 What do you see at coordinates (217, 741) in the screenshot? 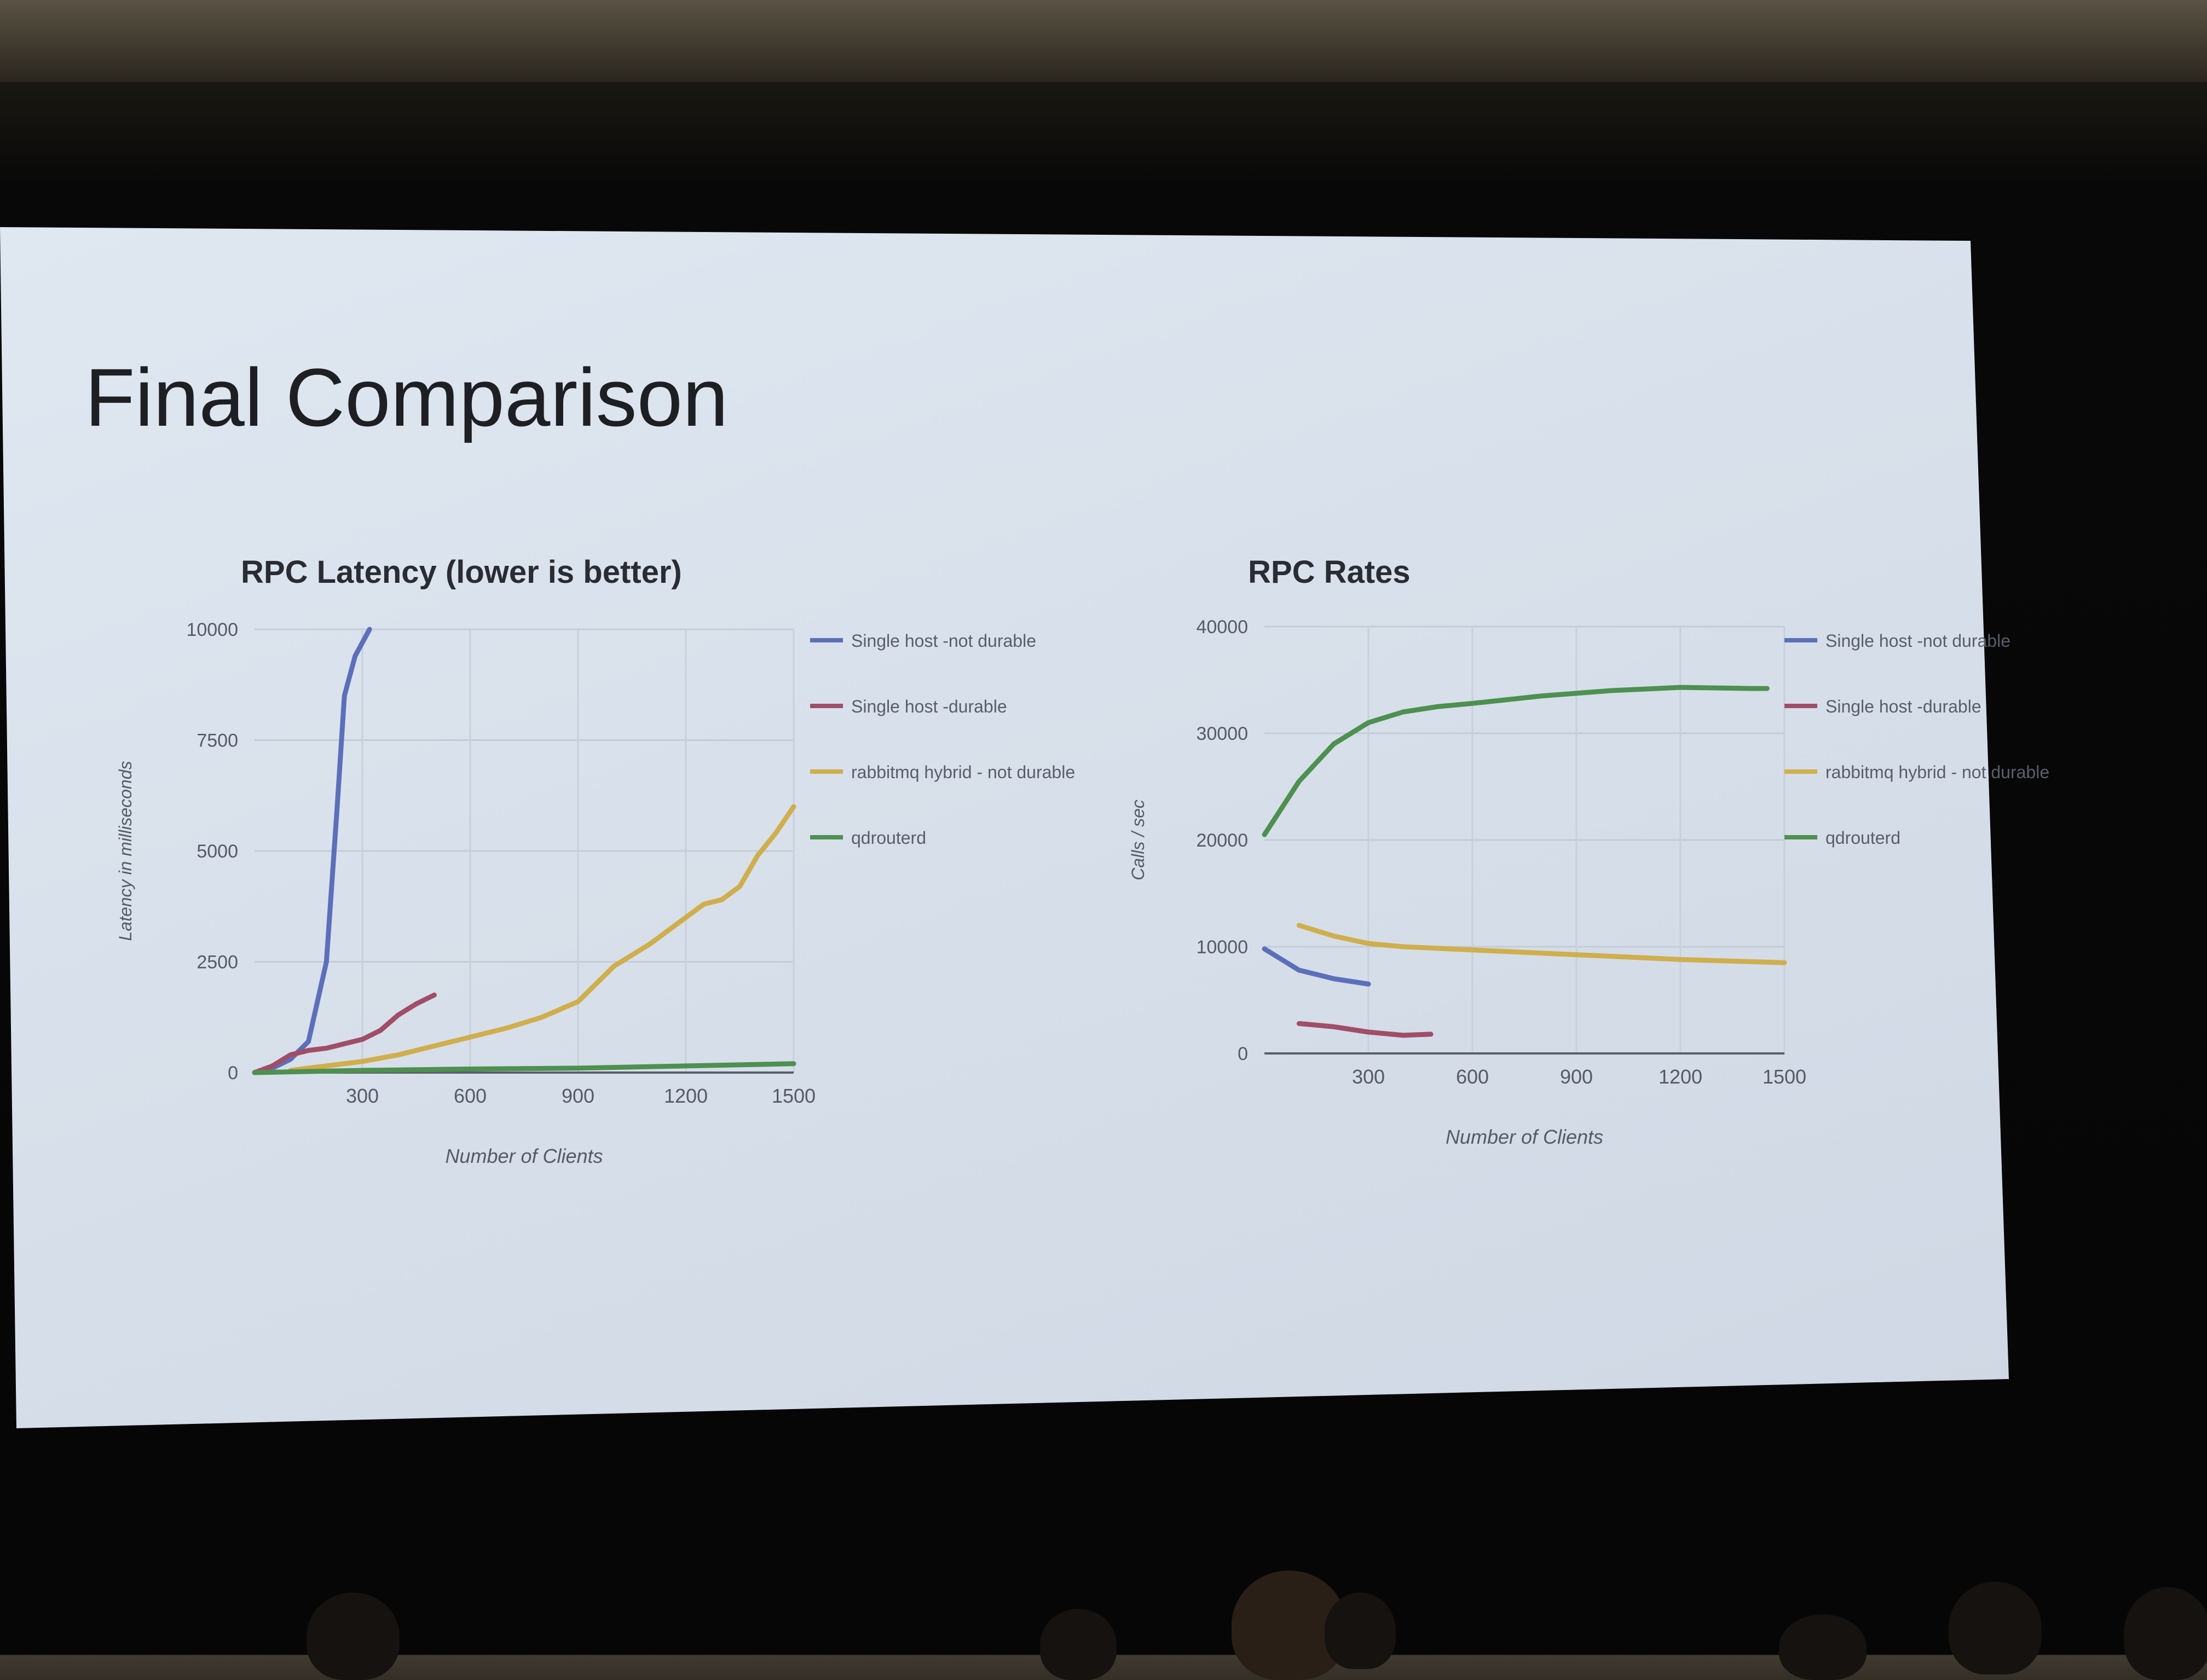
I see `y-tick-label: 7500` at bounding box center [217, 741].